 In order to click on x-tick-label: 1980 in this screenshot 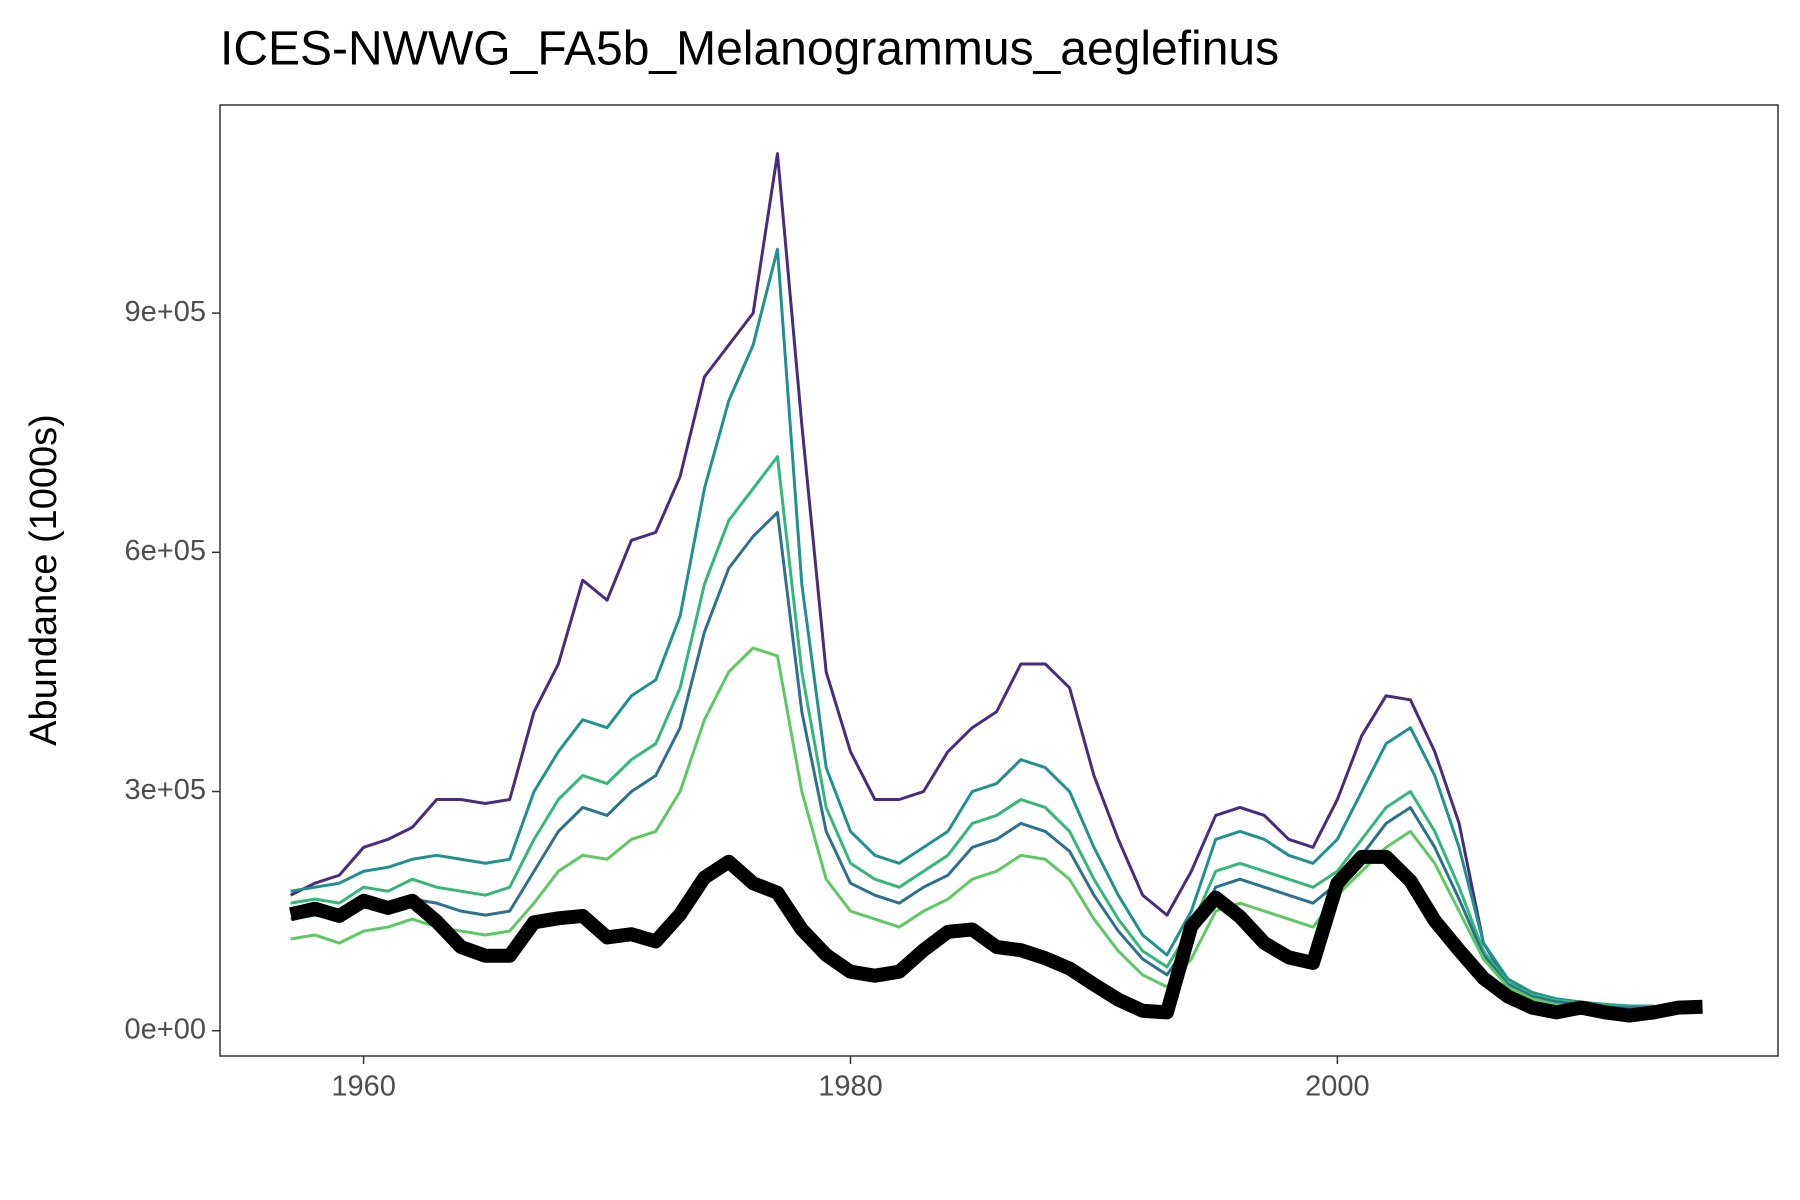, I will do `click(850, 1087)`.